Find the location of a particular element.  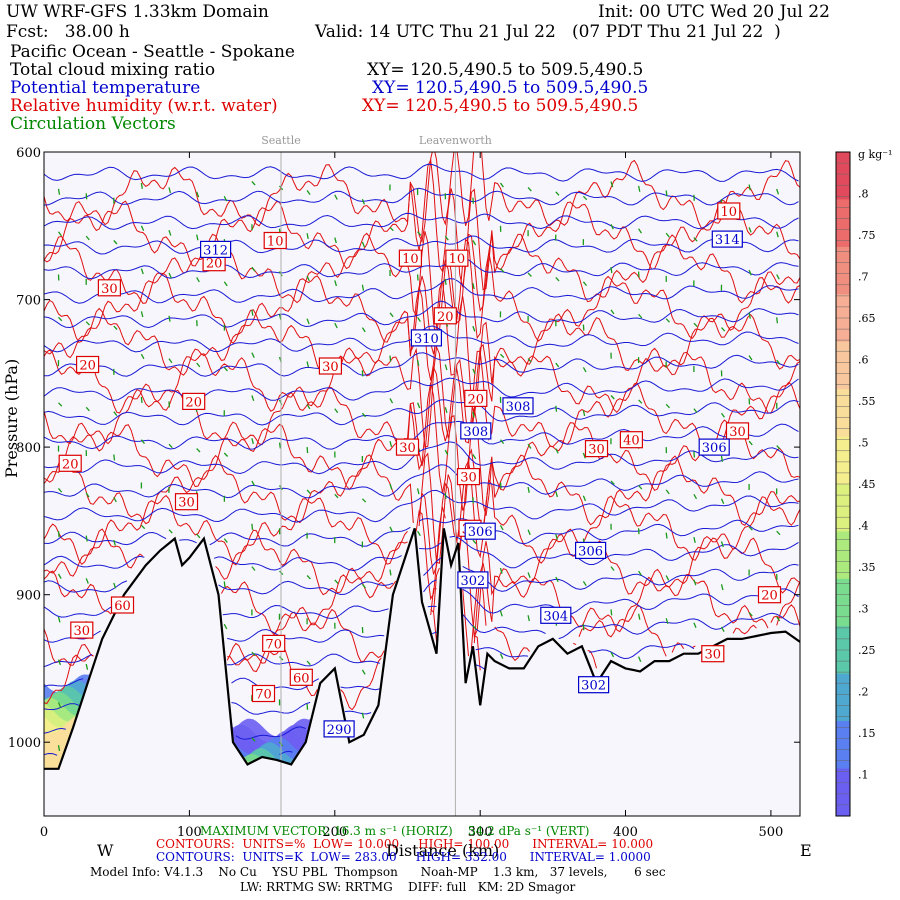

theta-label: 290 is located at coordinates (339, 730).